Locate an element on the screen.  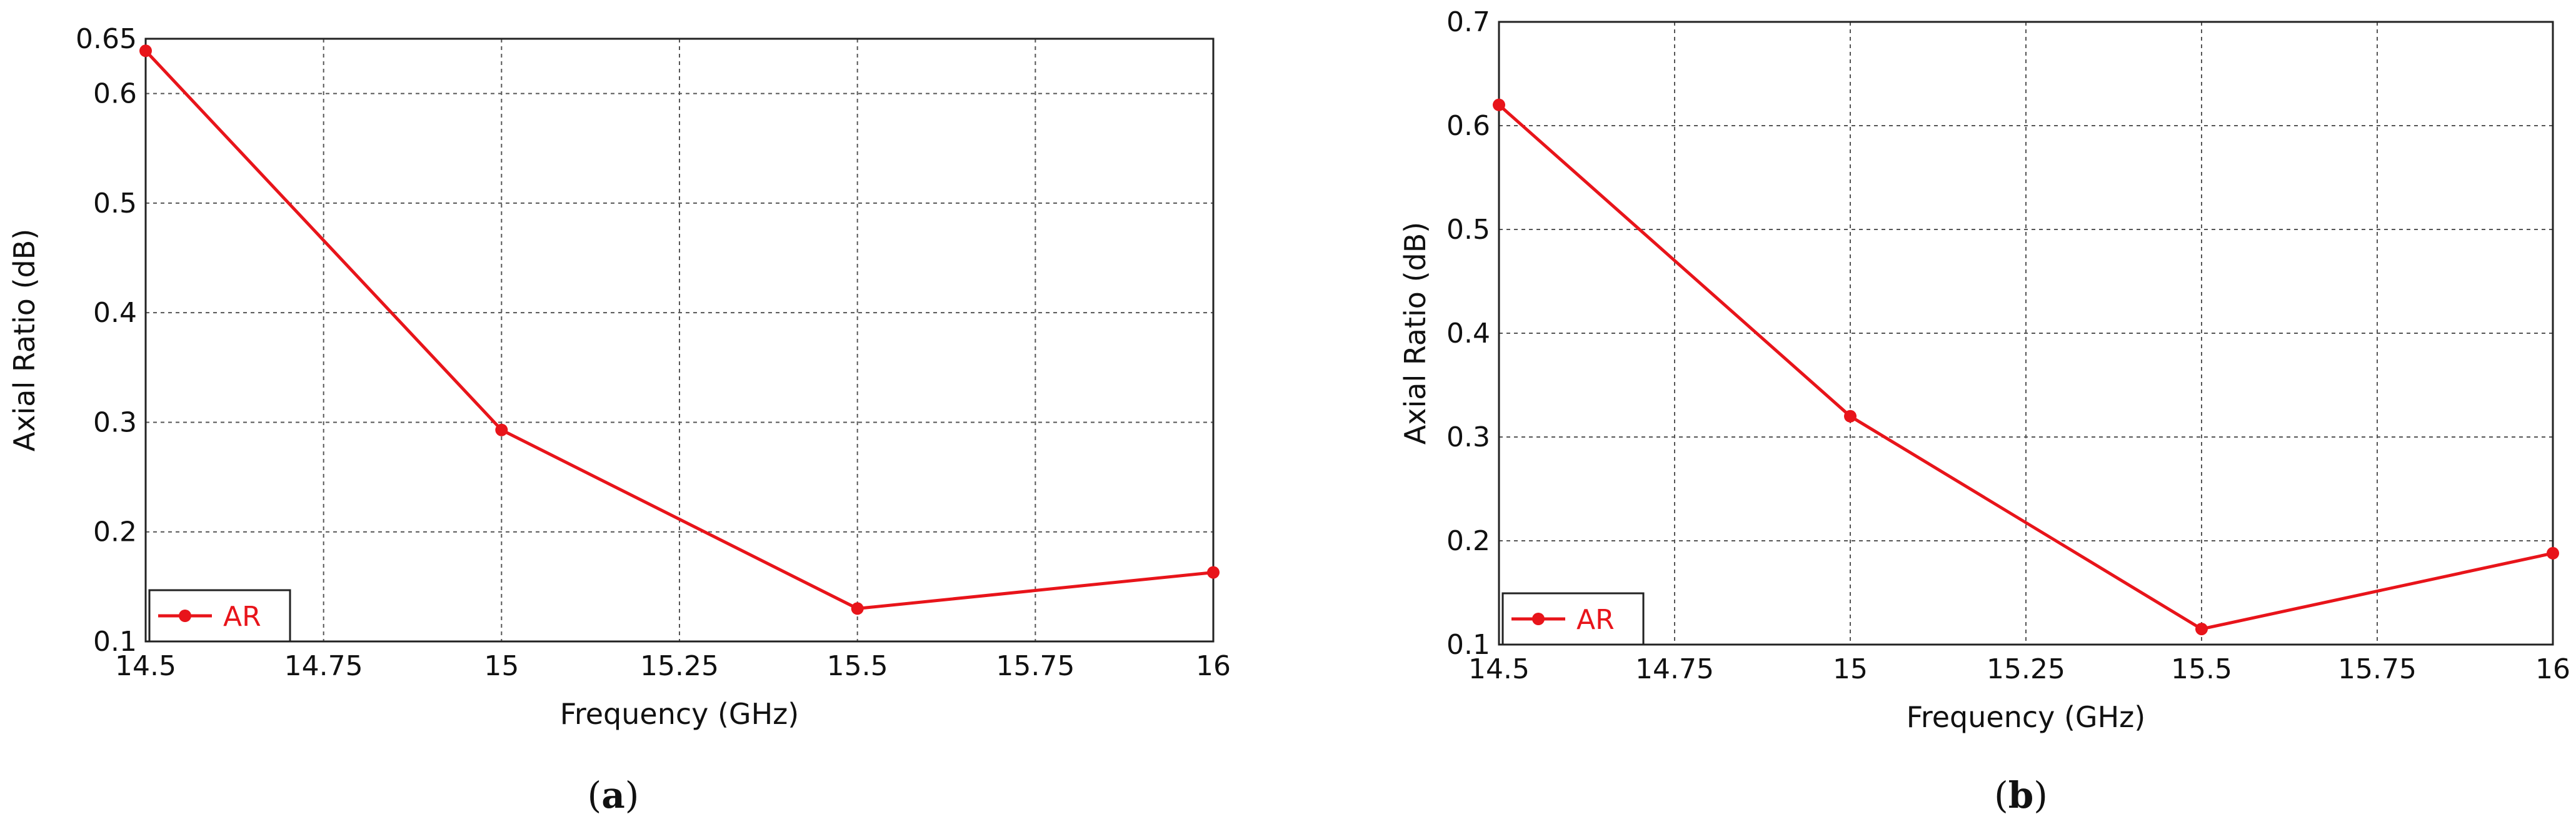
caption-letter: b is located at coordinates (2021, 795).